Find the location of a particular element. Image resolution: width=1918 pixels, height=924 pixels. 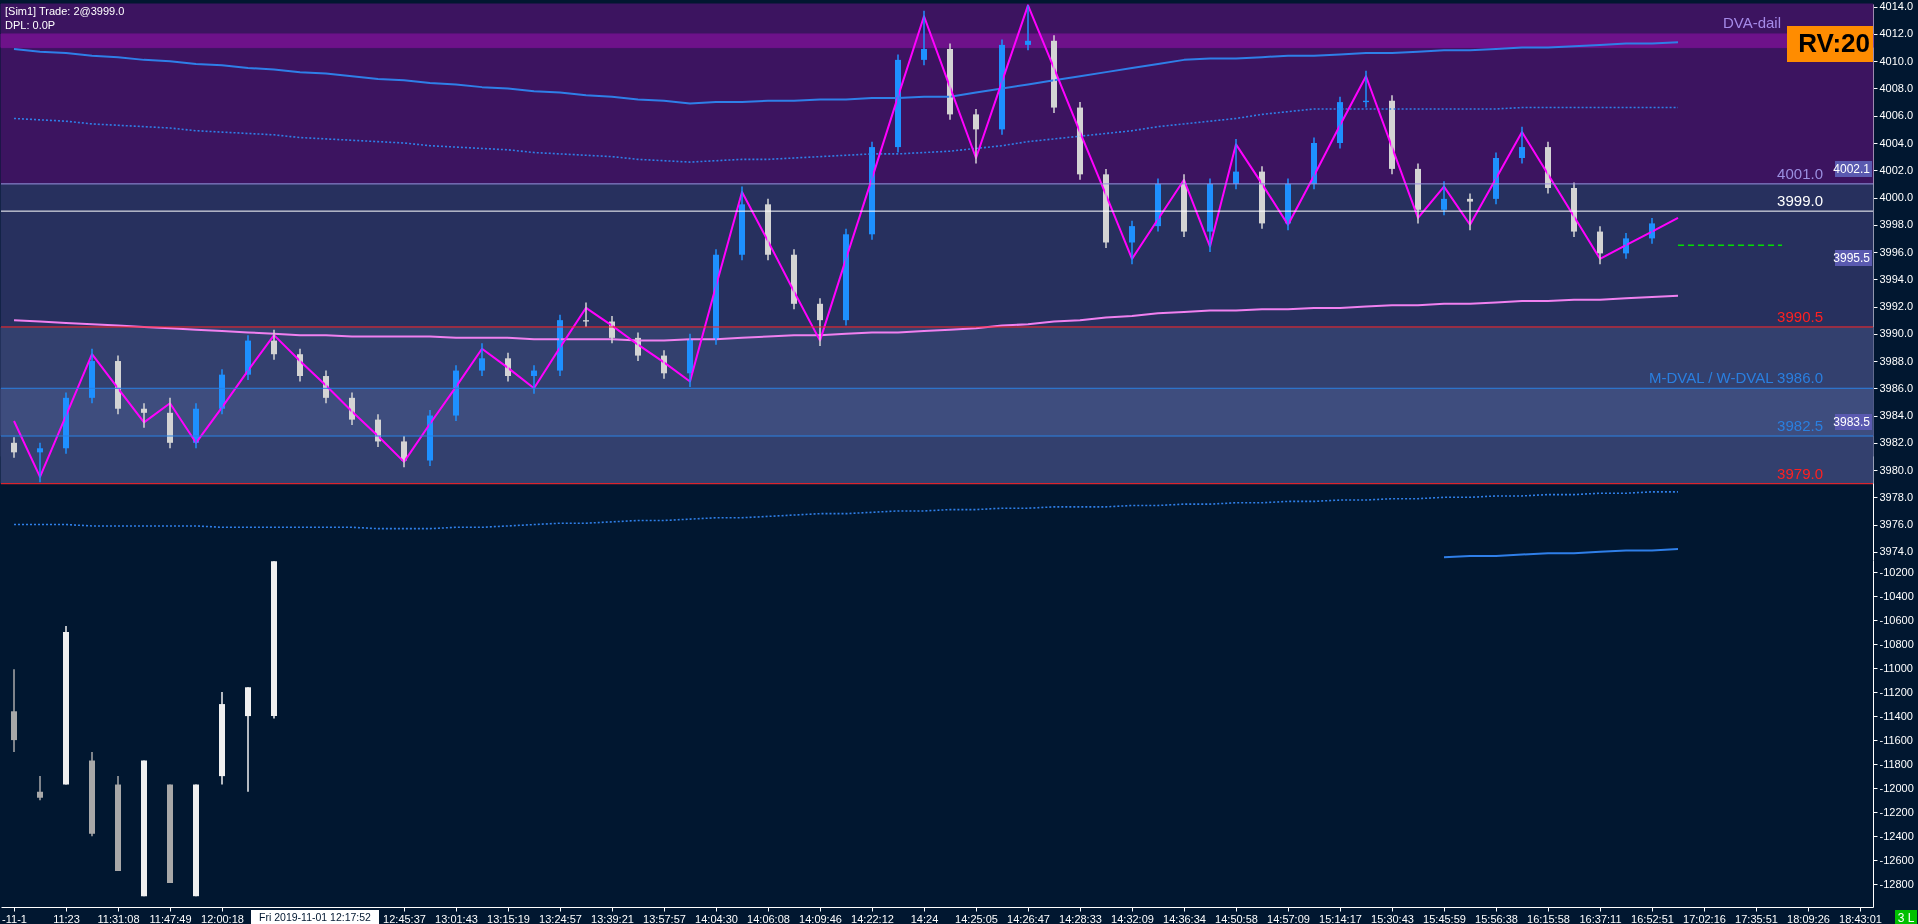

y-tick-label: 3978.0 is located at coordinates (1896, 496).